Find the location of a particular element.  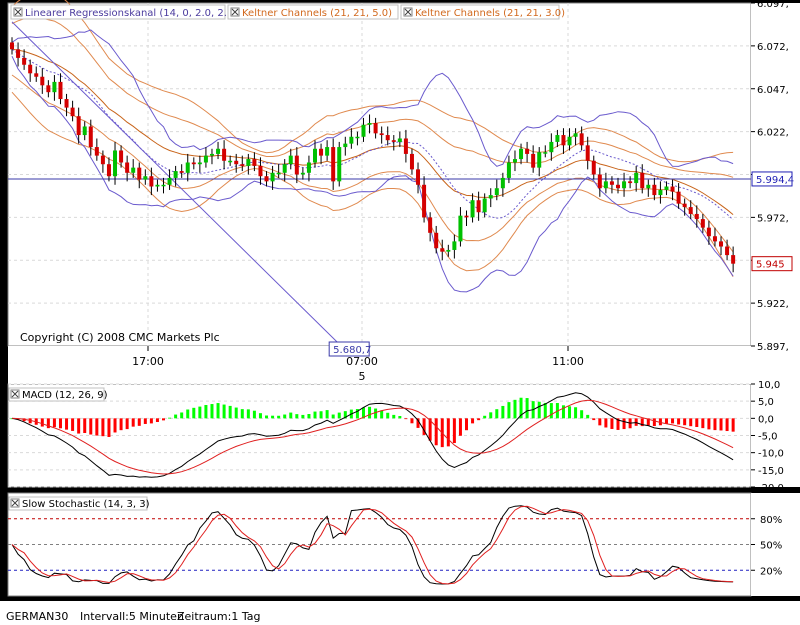

stoch-tick-label: 80% is located at coordinates (771, 520).